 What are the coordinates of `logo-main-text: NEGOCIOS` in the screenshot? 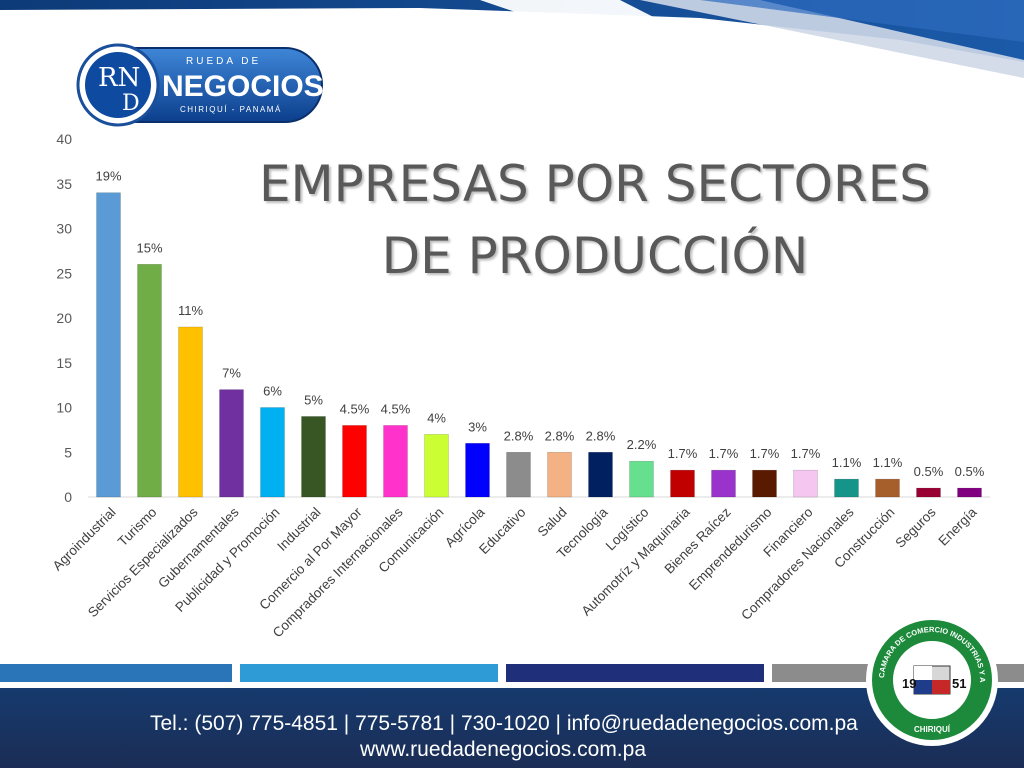 It's located at (243, 86).